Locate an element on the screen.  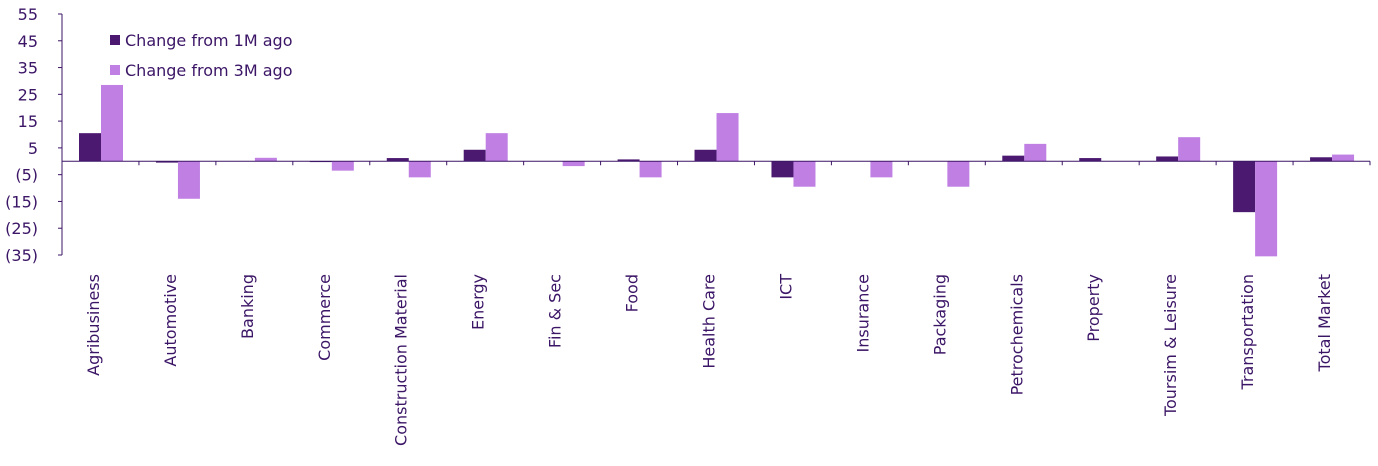
y-tick-label: 15 is located at coordinates (28, 121).